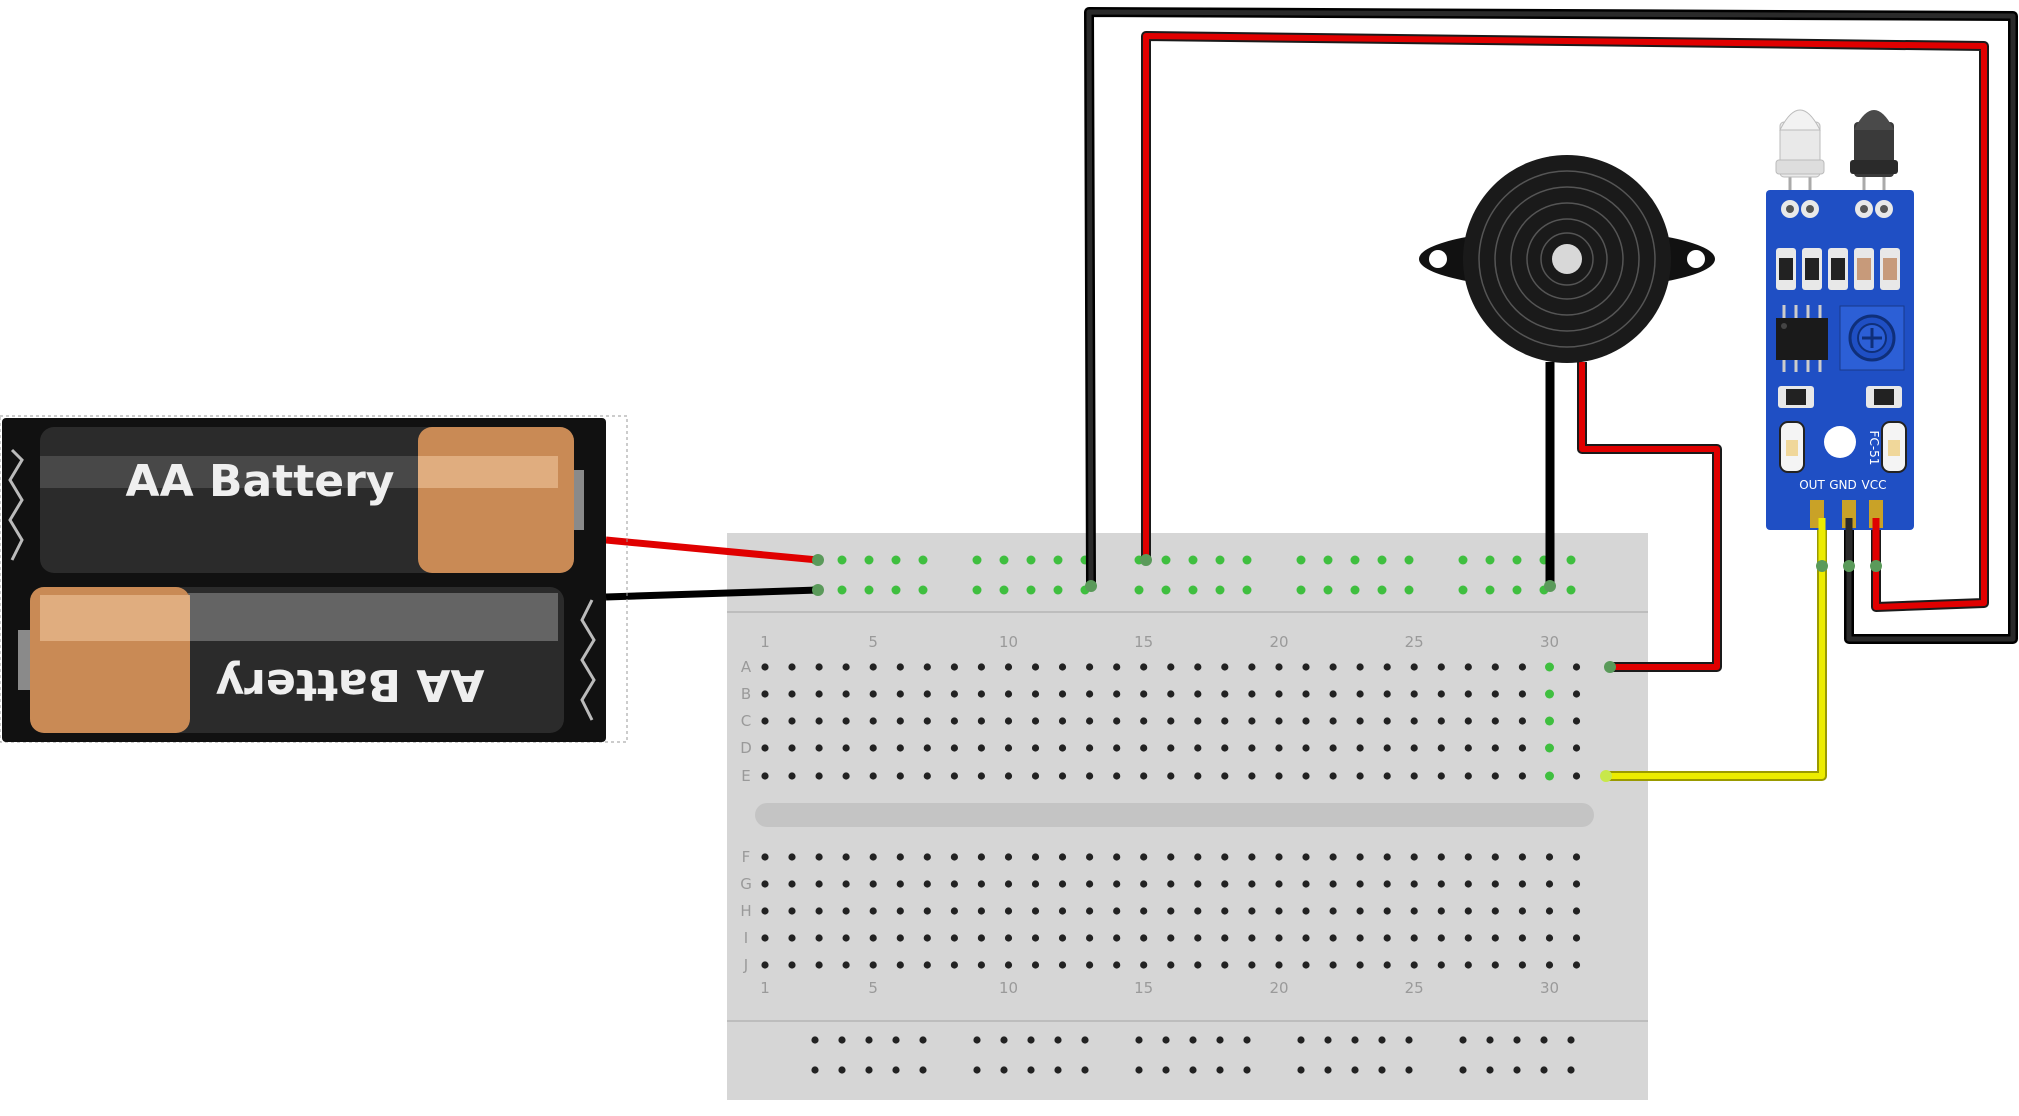 This screenshot has height=1116, width=2019. What do you see at coordinates (1008, 642) in the screenshot?
I see `column-number: 10` at bounding box center [1008, 642].